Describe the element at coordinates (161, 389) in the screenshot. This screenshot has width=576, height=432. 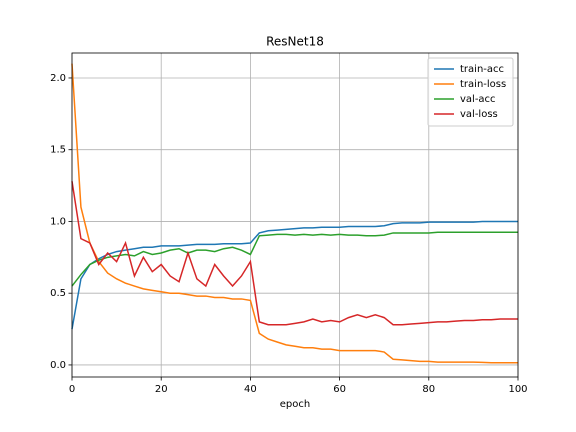
I see `x-tick-label: 20` at that location.